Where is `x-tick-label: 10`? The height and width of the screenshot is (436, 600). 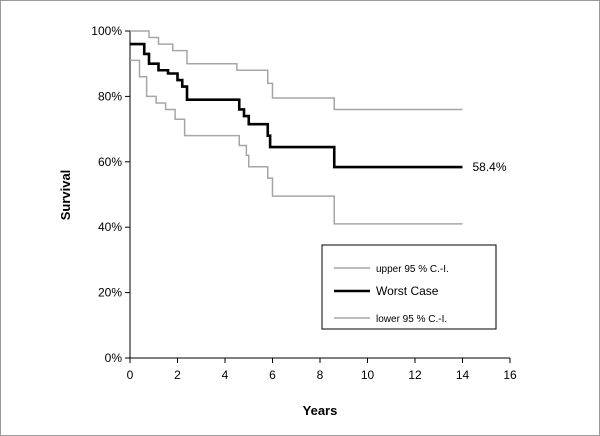
x-tick-label: 10 is located at coordinates (368, 375).